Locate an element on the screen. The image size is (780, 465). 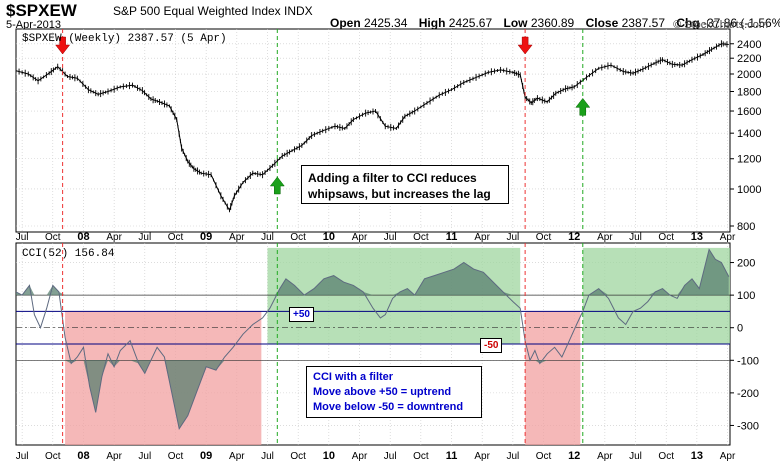
cci-tick-label: 0 is located at coordinates (740, 329).